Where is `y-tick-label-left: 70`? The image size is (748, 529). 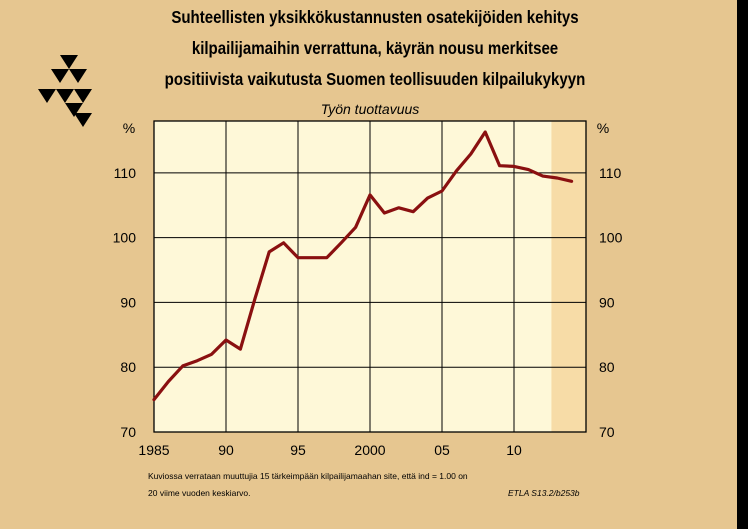
y-tick-label-left: 70 is located at coordinates (128, 432).